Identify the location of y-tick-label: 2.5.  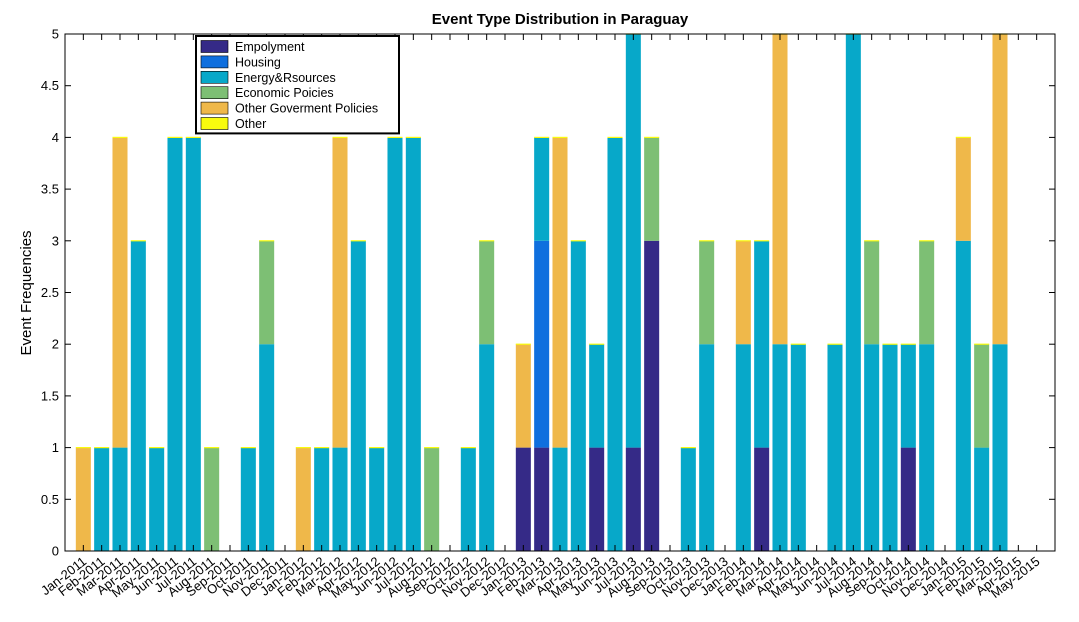
(50, 292).